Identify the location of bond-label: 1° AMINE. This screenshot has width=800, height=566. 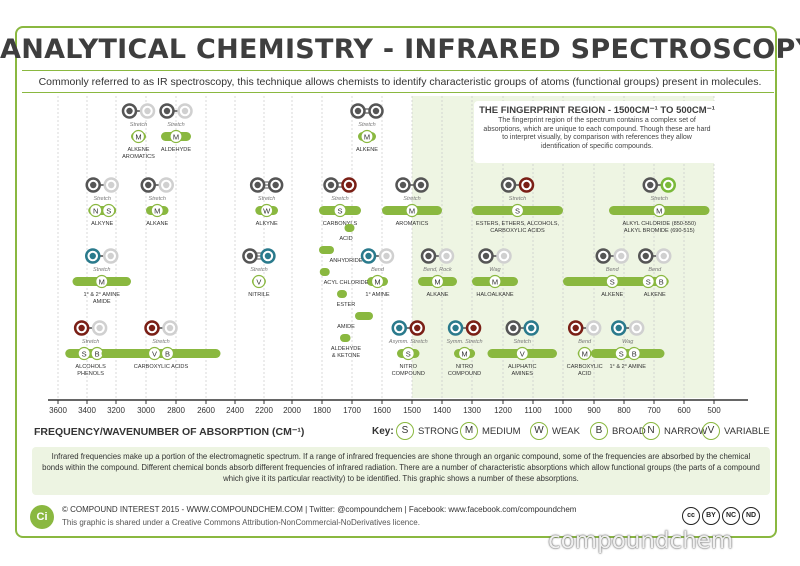
(377, 295).